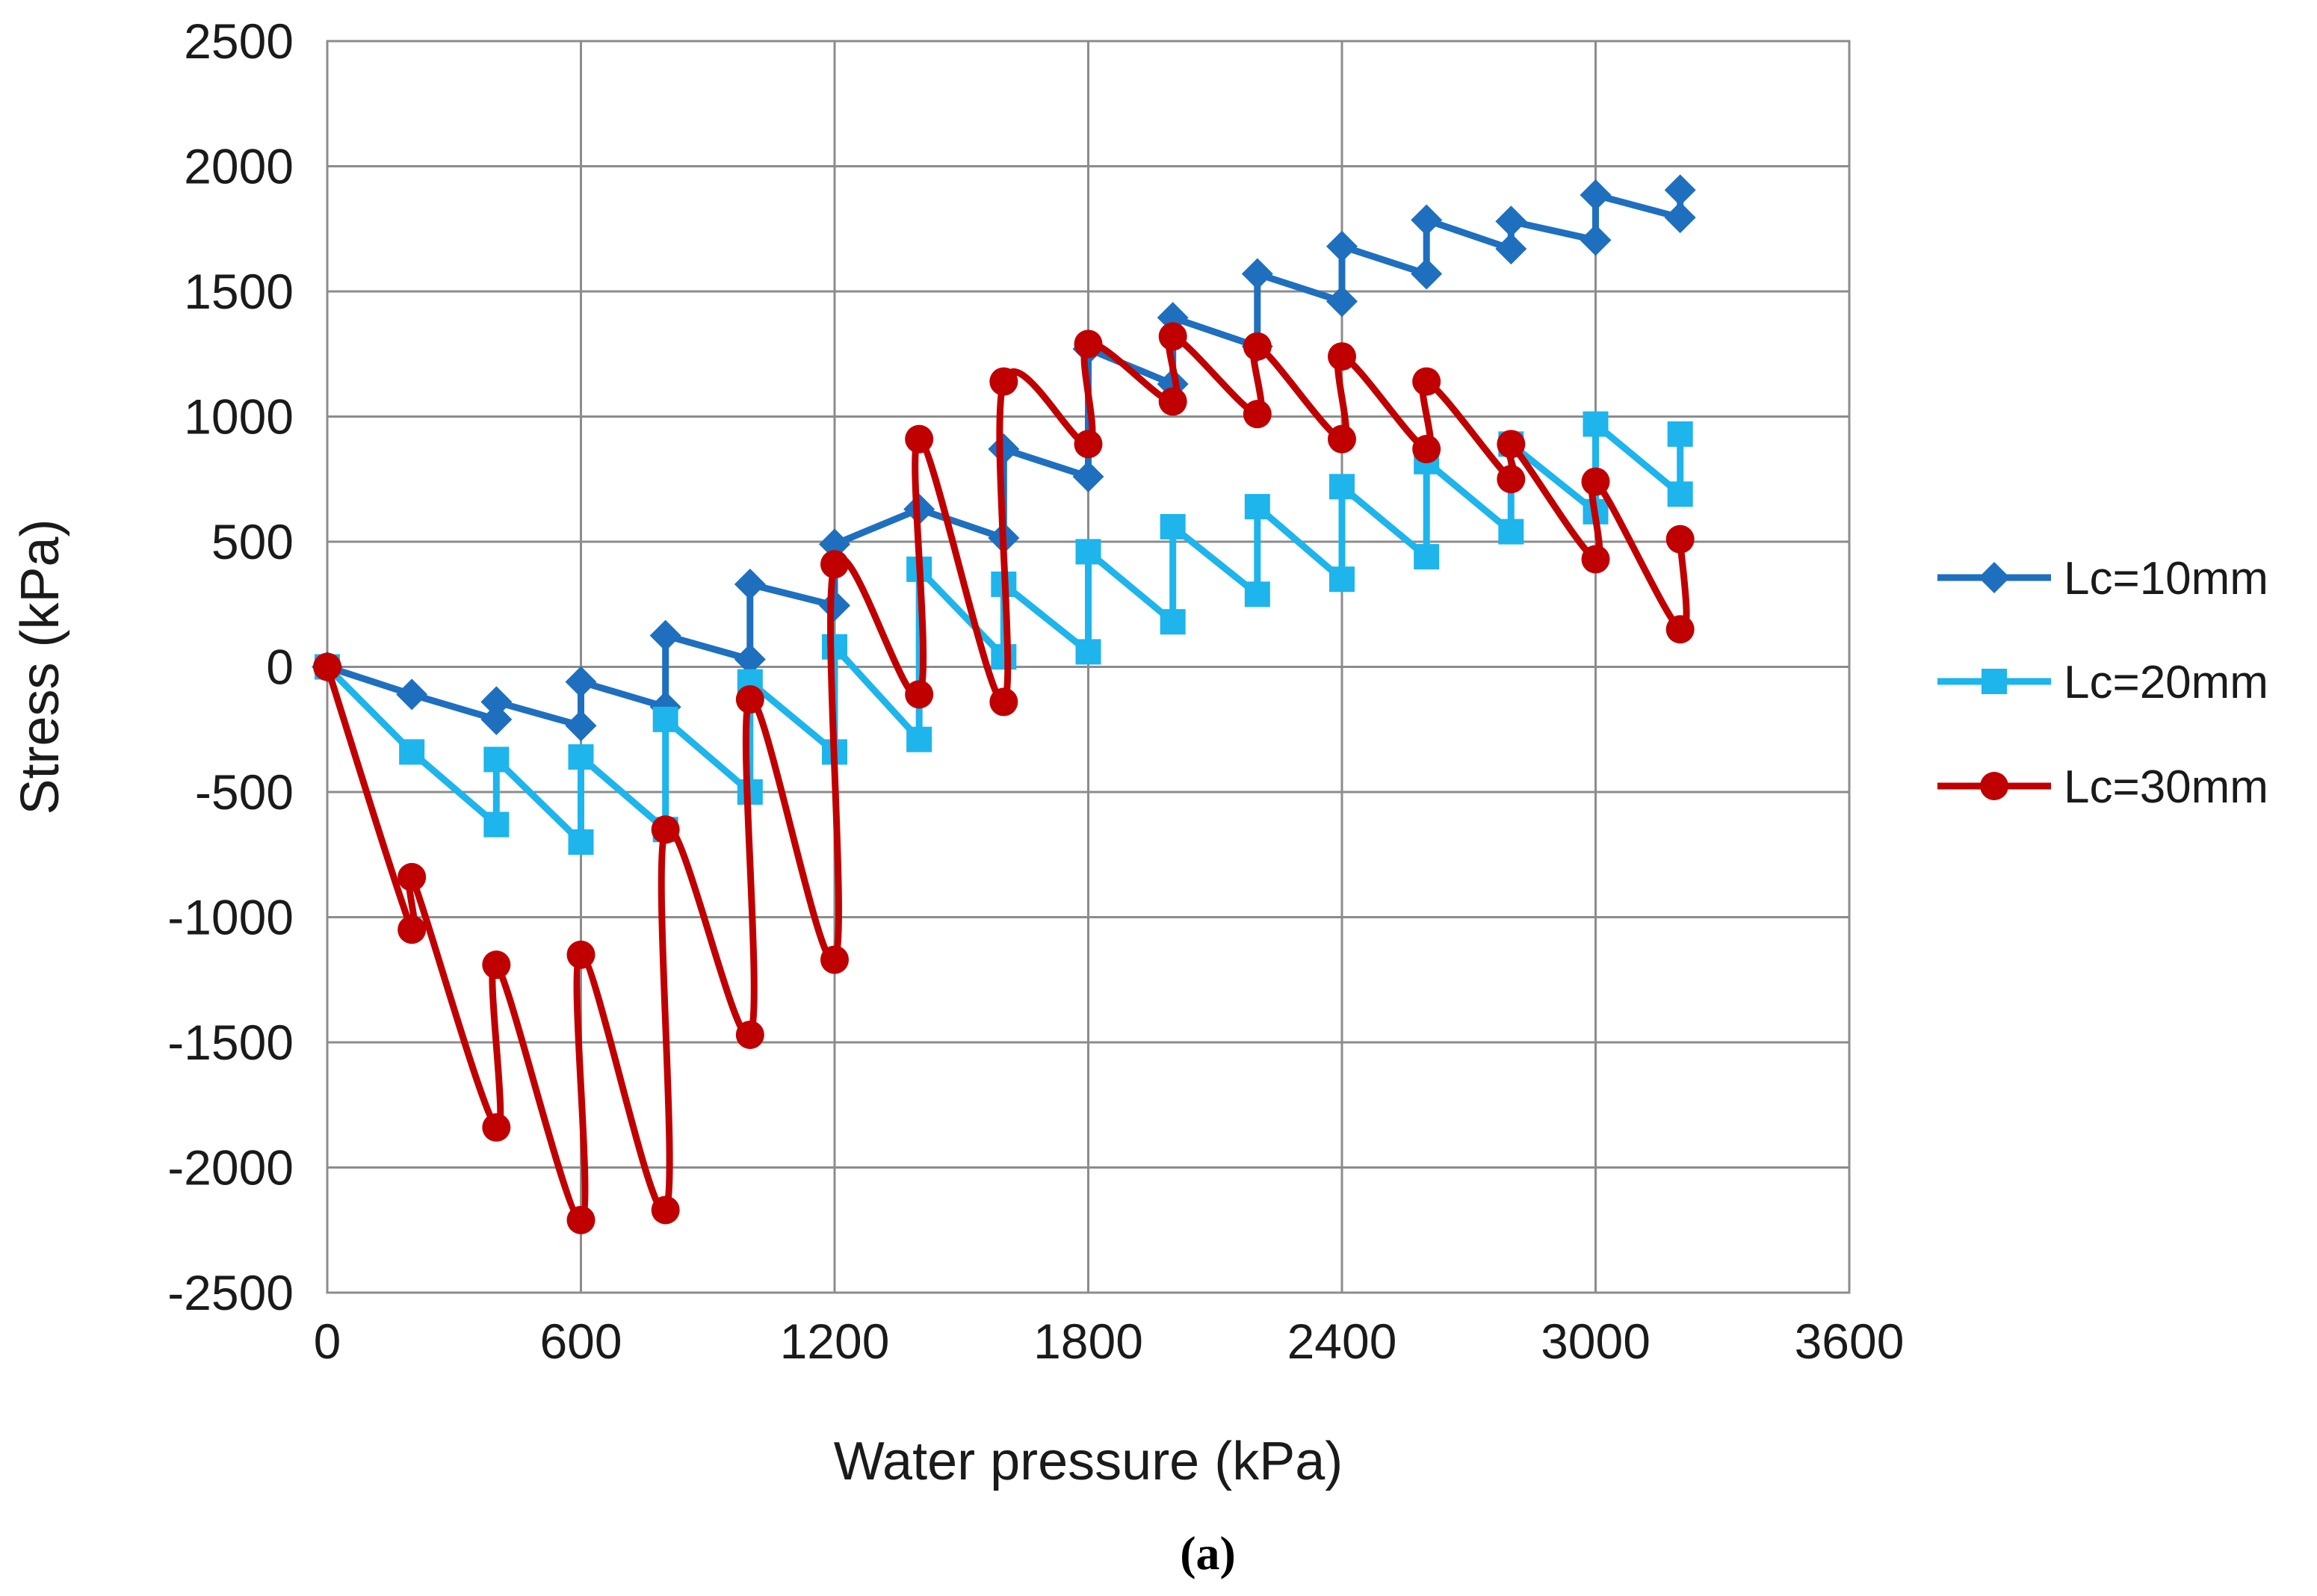 Image resolution: width=2317 pixels, height=1596 pixels. What do you see at coordinates (244, 792) in the screenshot?
I see `y-tick-label: -500` at bounding box center [244, 792].